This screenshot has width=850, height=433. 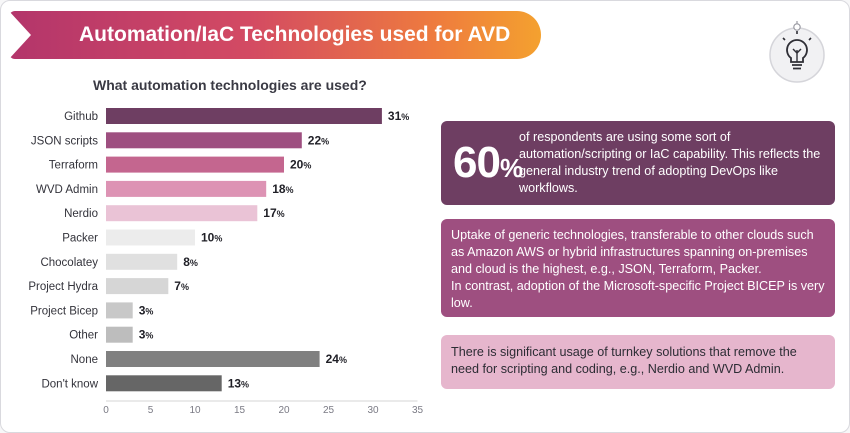 What do you see at coordinates (273, 213) in the screenshot?
I see `data-label: 17%` at bounding box center [273, 213].